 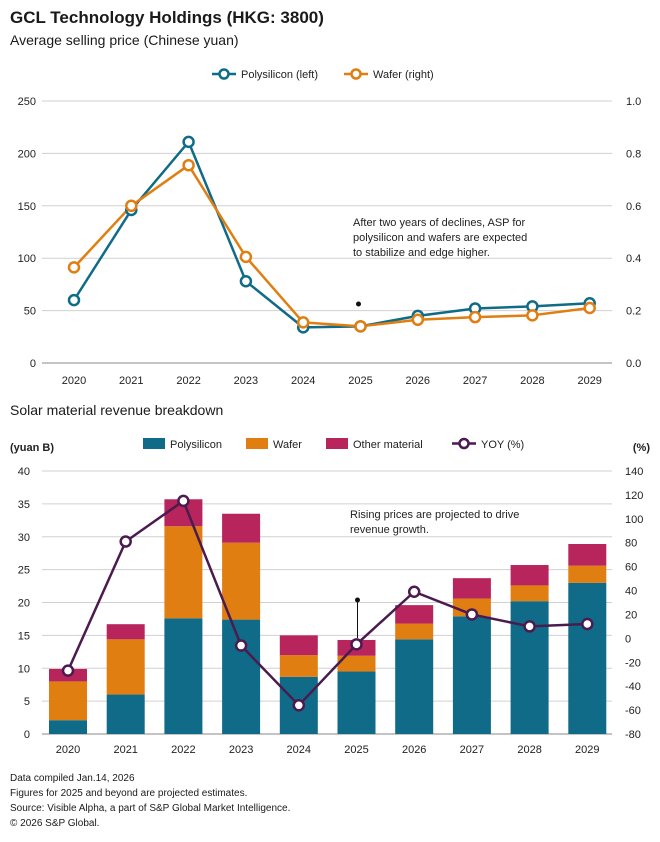 What do you see at coordinates (634, 520) in the screenshot?
I see `chart2-right-tick: 100` at bounding box center [634, 520].